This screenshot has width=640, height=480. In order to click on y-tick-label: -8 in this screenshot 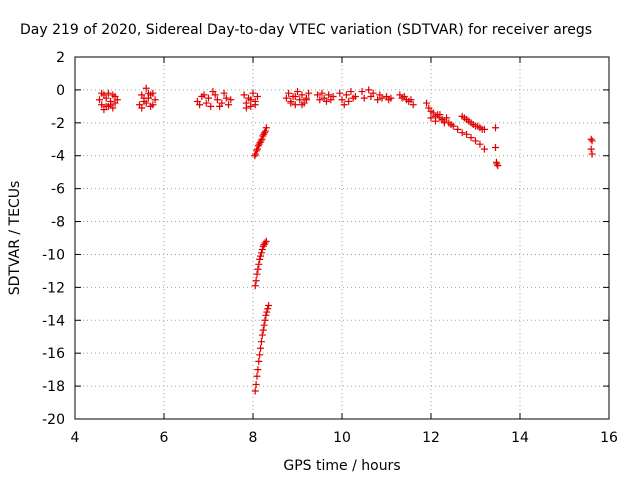, I will do `click(58, 223)`.